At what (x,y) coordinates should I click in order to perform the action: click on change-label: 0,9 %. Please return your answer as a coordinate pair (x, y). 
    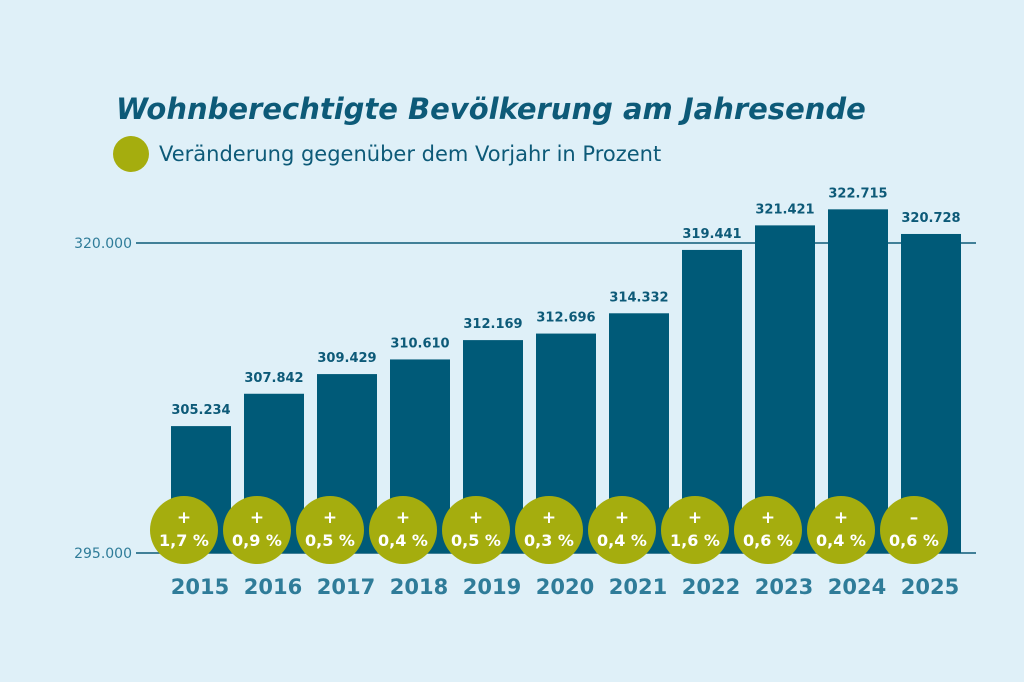
    Looking at the image, I should click on (257, 540).